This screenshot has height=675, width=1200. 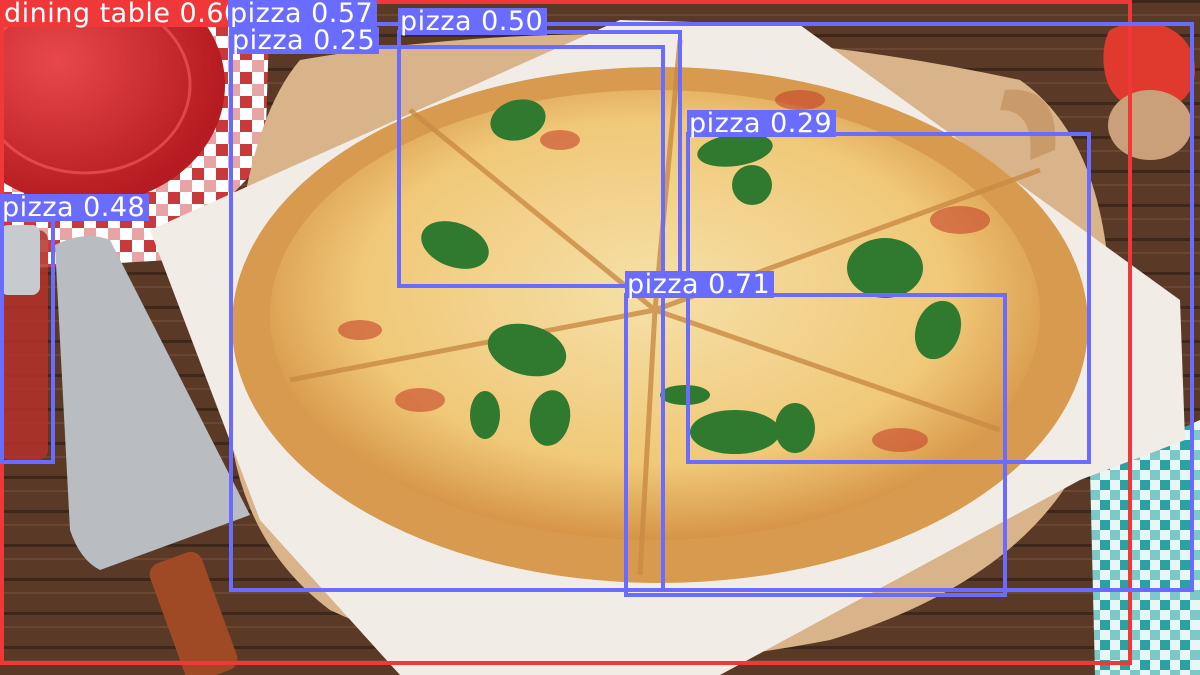 I want to click on label-pizza-048: pizza 0.48, so click(x=75, y=207).